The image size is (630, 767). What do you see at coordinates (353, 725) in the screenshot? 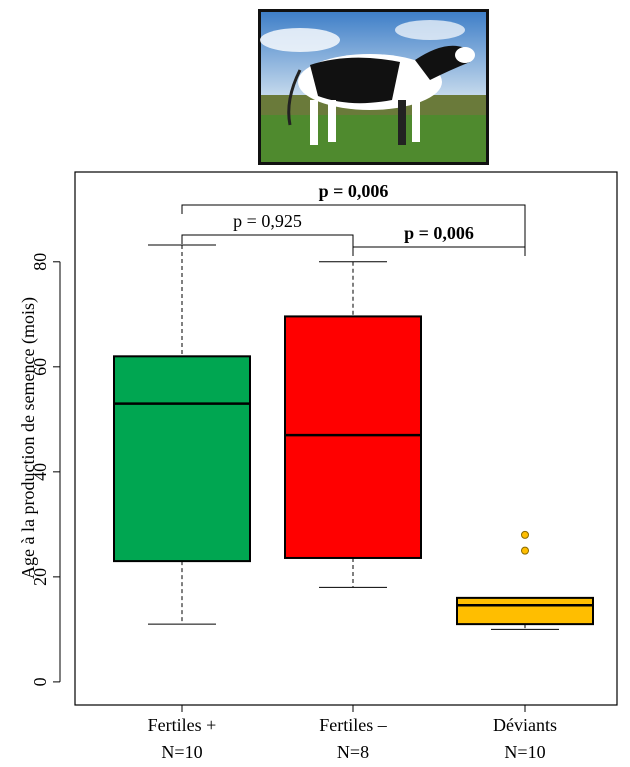
I see `x-tick-label: Fertiles –` at bounding box center [353, 725].